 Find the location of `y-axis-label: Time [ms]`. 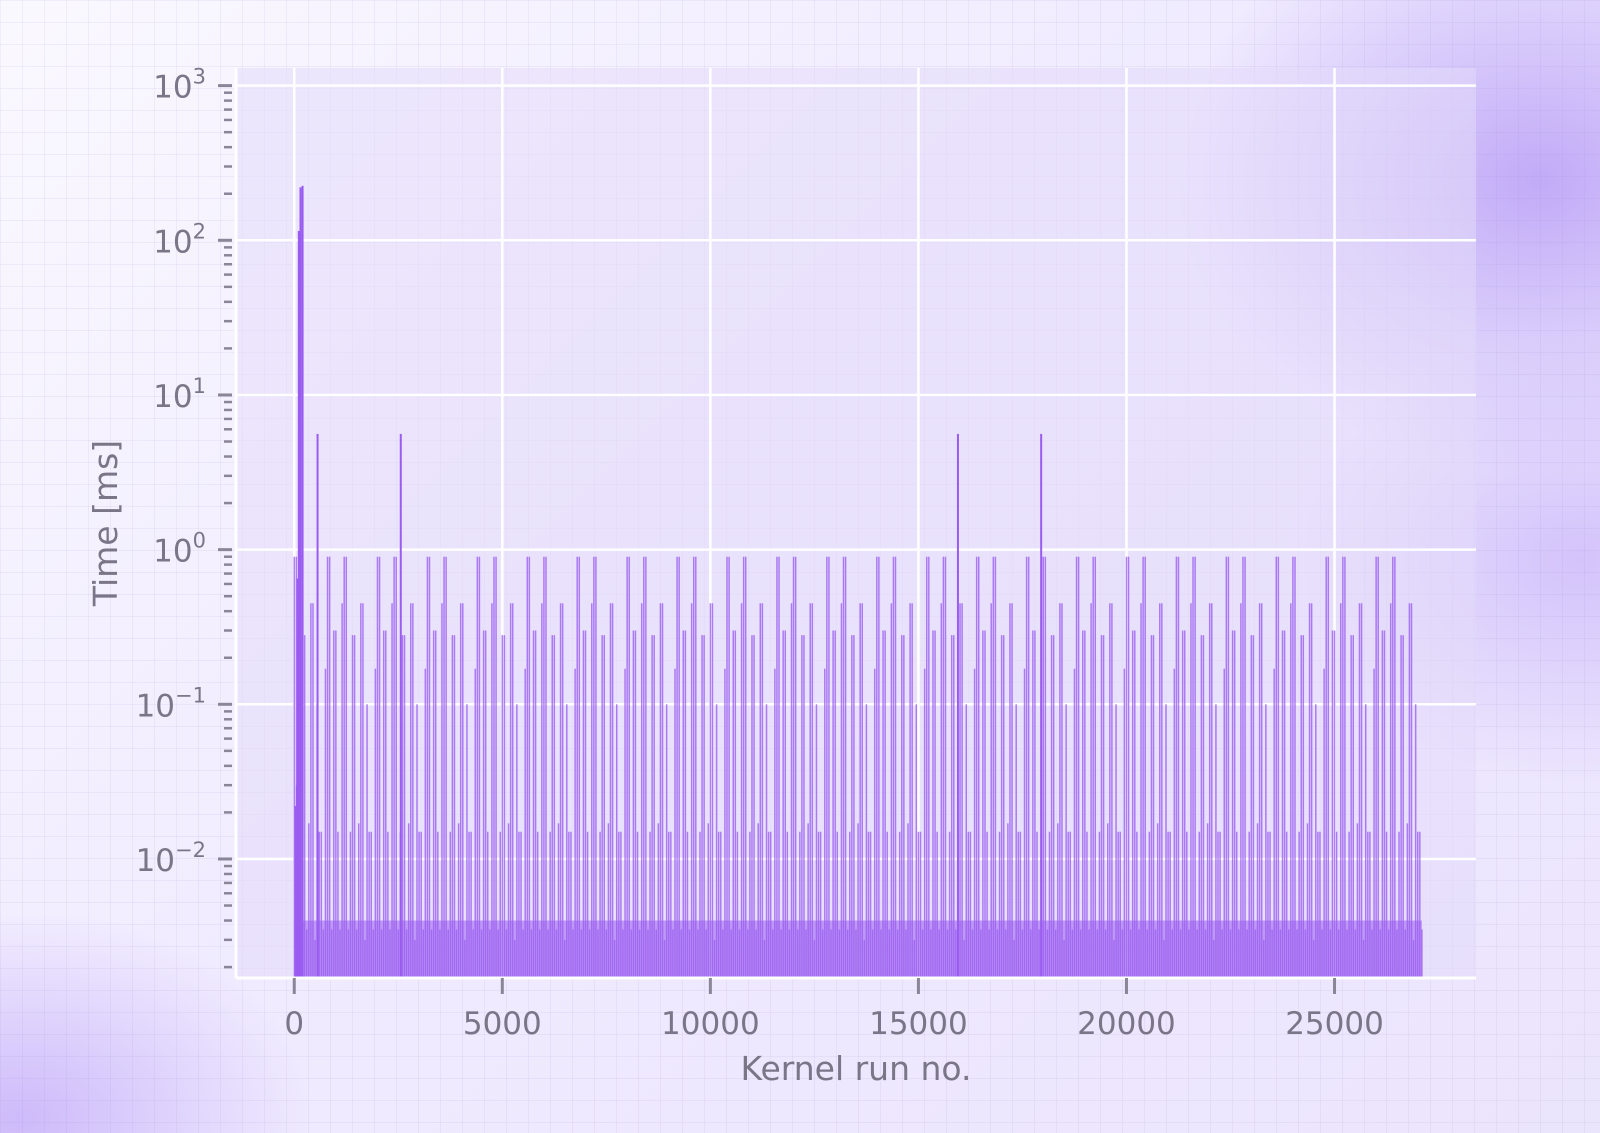

y-axis-label: Time [ms] is located at coordinates (105, 523).